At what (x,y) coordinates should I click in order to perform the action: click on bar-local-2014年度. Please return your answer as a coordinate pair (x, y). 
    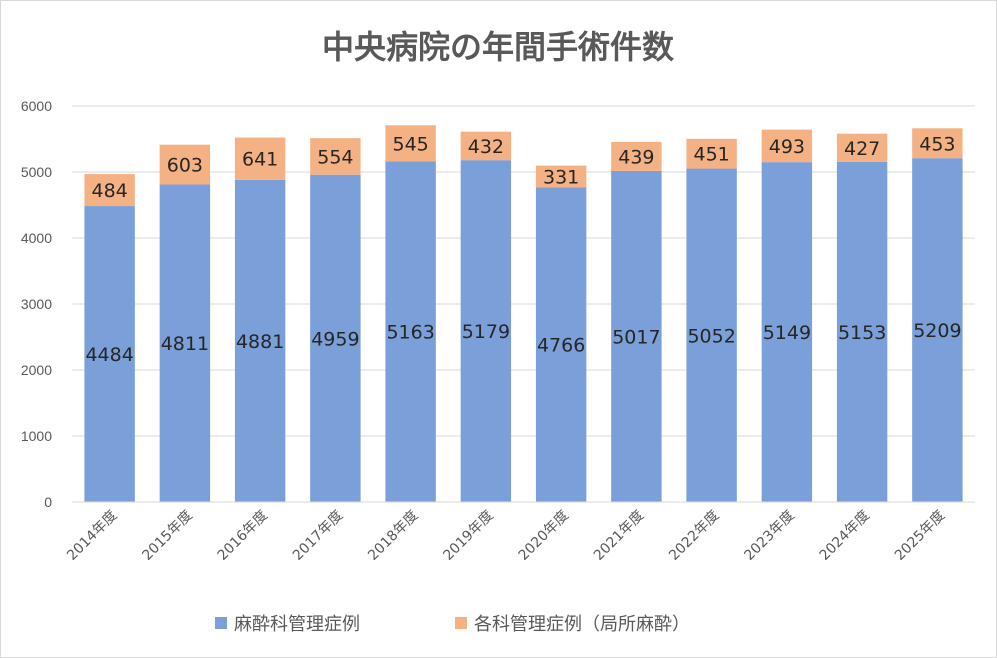
    Looking at the image, I should click on (109, 190).